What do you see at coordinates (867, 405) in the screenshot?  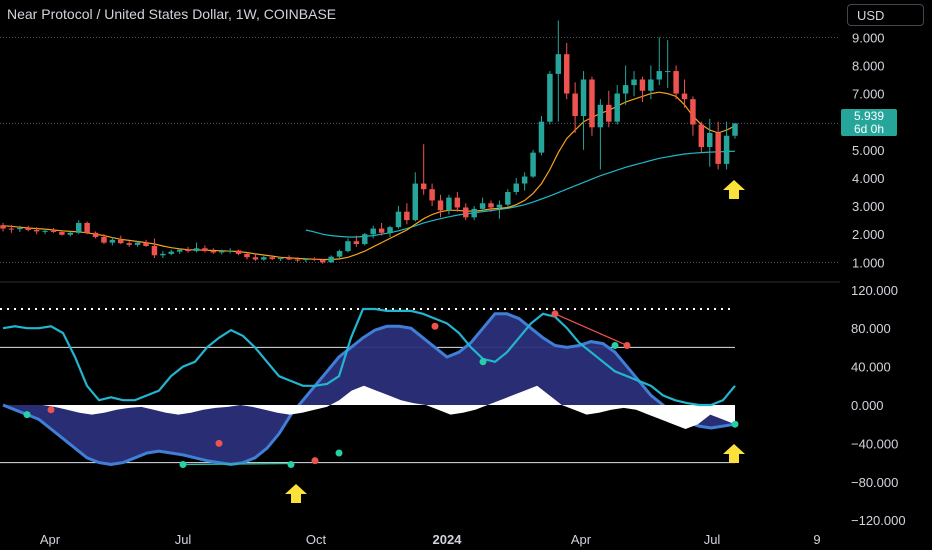 I see `oscillator-axis-label: 0.000` at bounding box center [867, 405].